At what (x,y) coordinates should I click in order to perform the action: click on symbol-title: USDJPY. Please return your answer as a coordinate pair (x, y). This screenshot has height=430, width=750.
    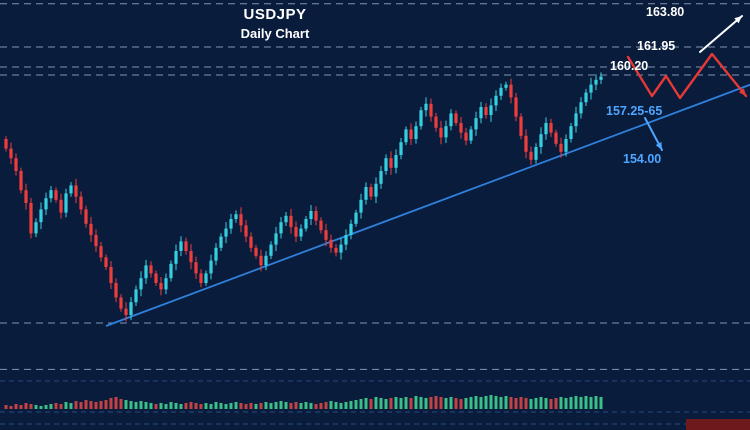
    Looking at the image, I should click on (275, 14).